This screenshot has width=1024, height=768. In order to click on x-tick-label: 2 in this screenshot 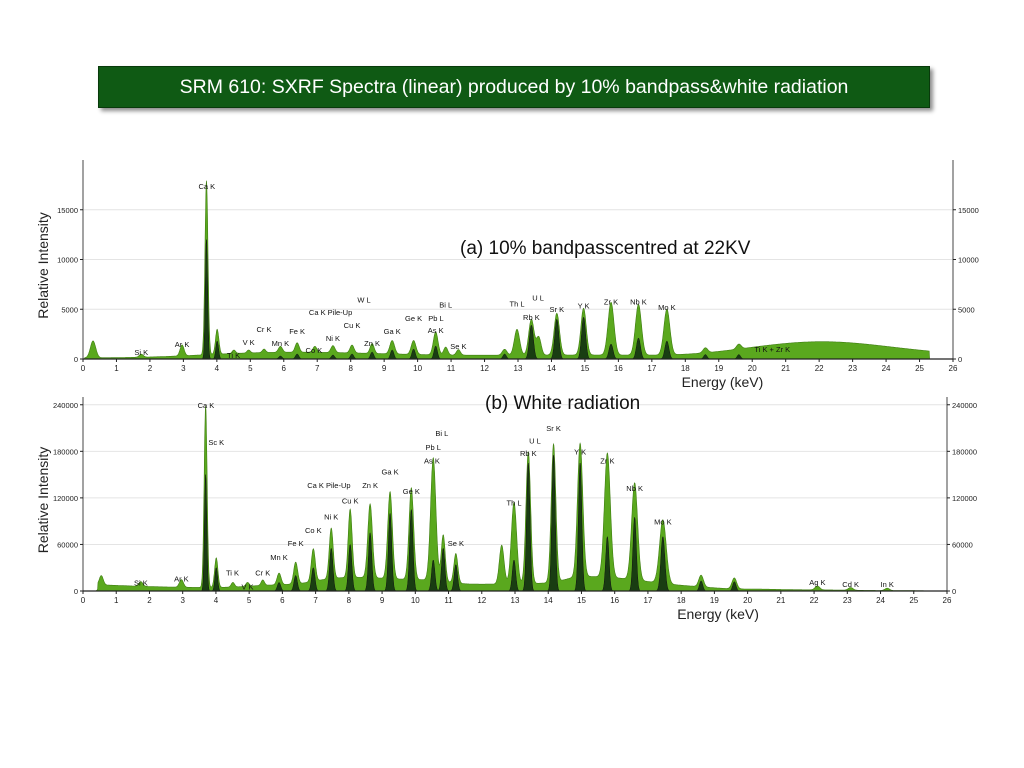, I will do `click(149, 600)`.